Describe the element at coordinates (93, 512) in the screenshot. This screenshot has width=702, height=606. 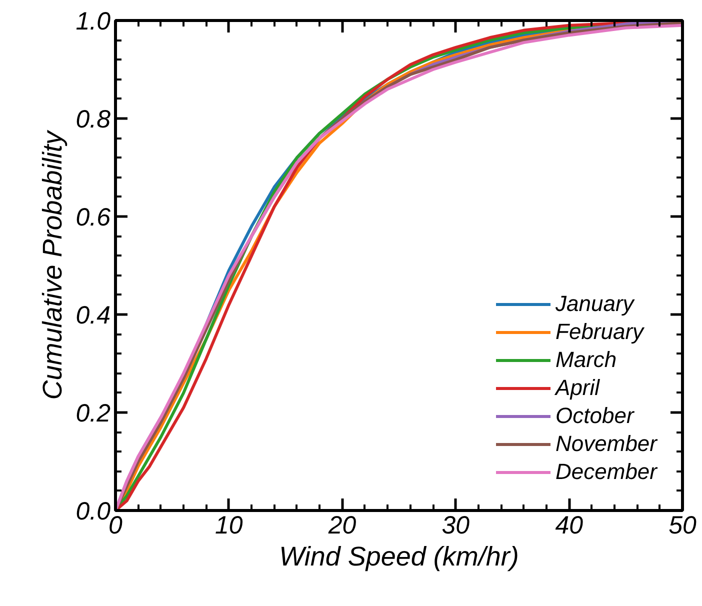
I see `y-tick-label: 0.0` at that location.